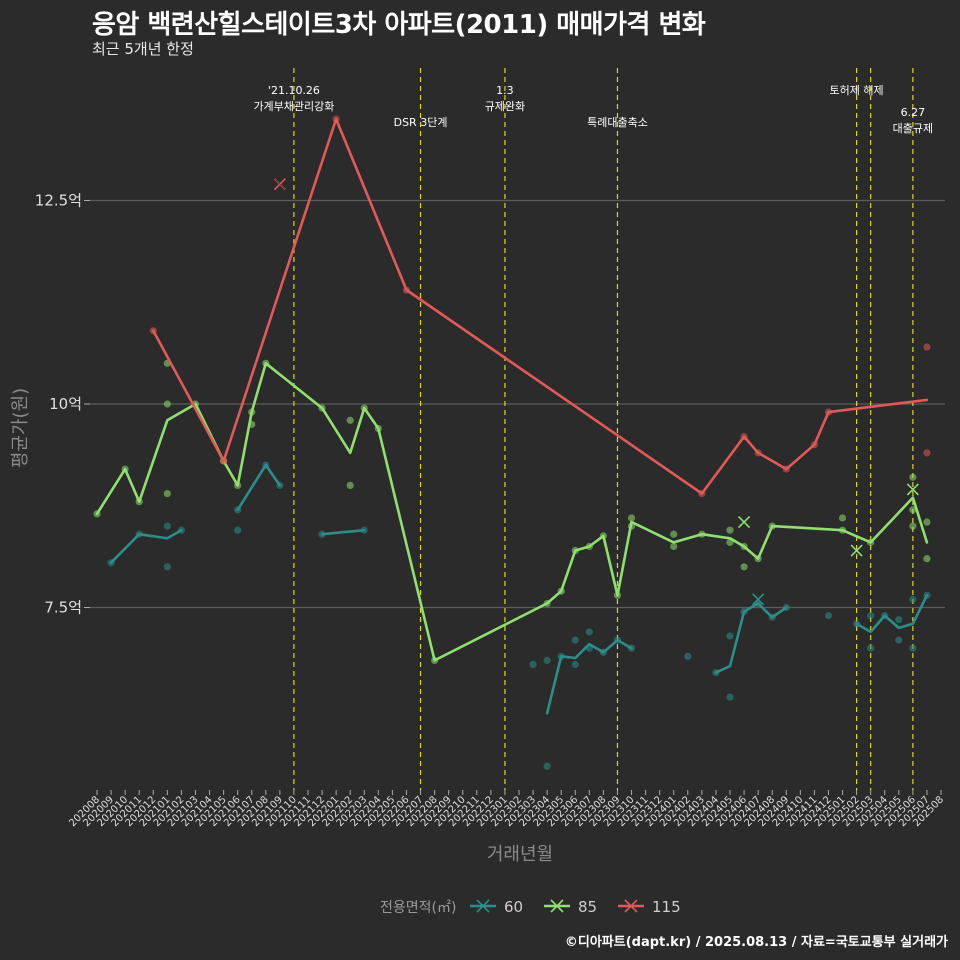 This screenshot has width=960, height=960. Describe the element at coordinates (666, 907) in the screenshot. I see `legend-label: 115` at that location.